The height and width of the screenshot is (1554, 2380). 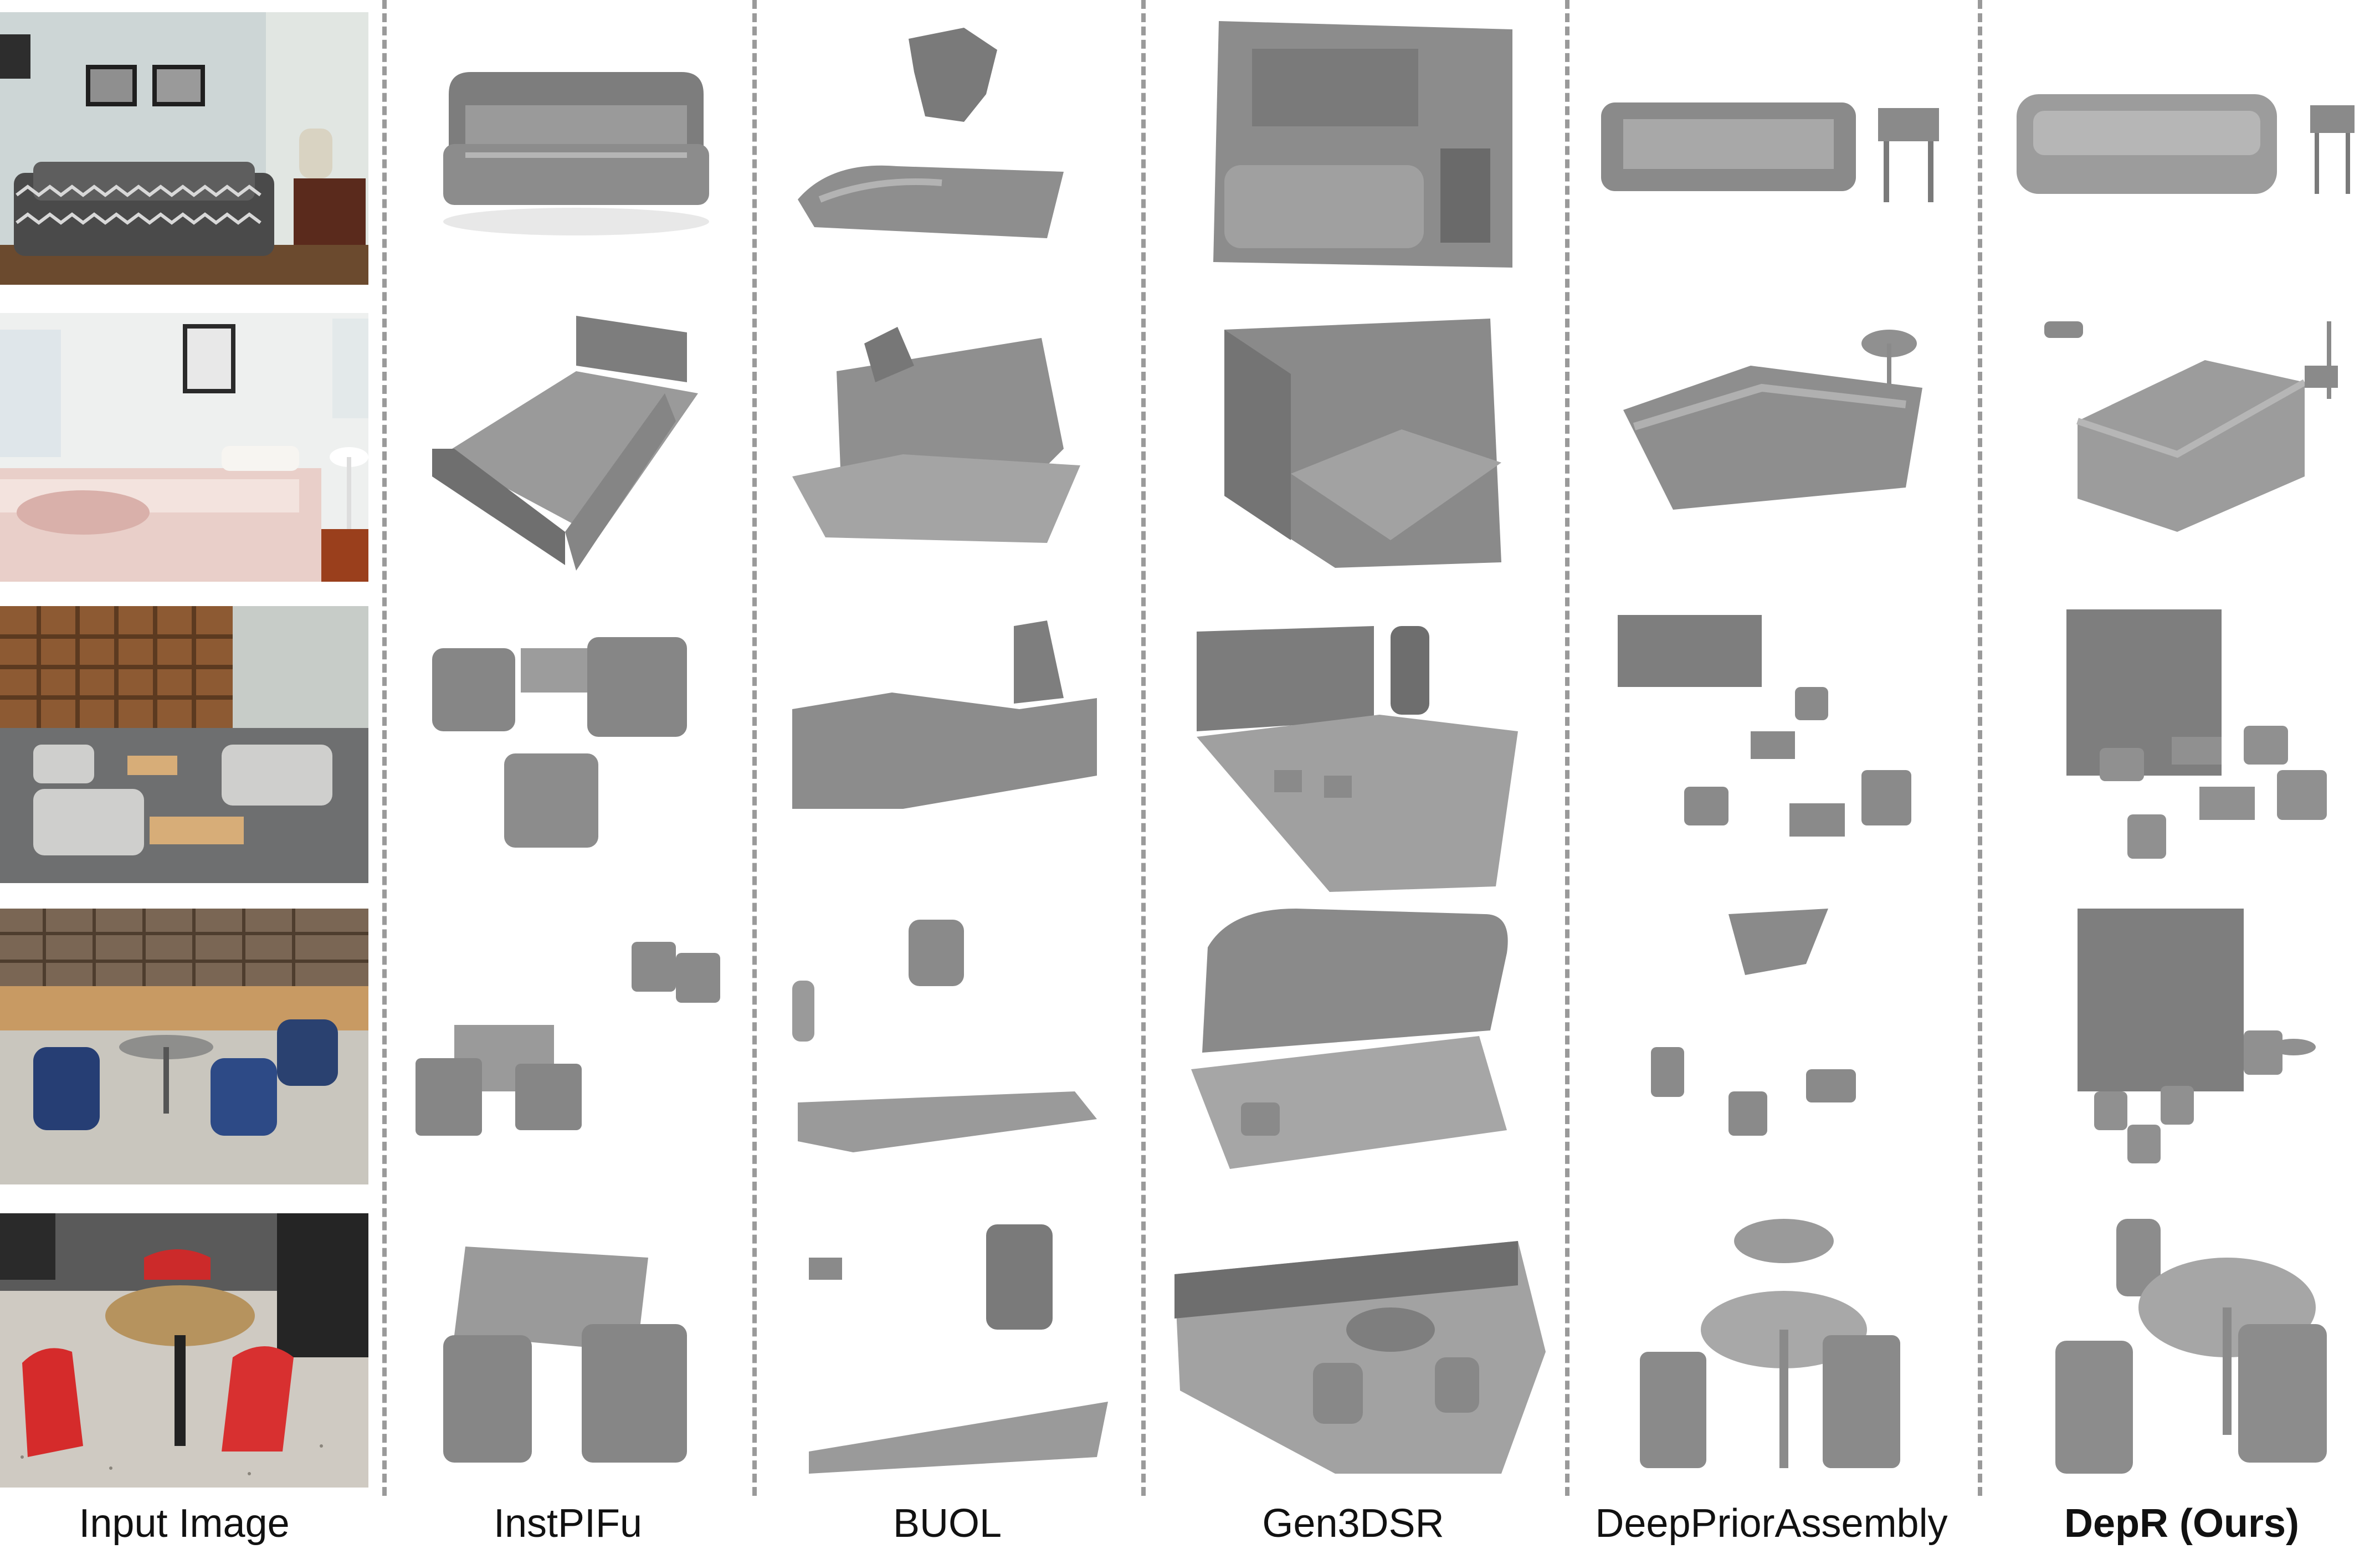 What do you see at coordinates (576, 1044) in the screenshot?
I see `instpifu-cafe-blue-render` at bounding box center [576, 1044].